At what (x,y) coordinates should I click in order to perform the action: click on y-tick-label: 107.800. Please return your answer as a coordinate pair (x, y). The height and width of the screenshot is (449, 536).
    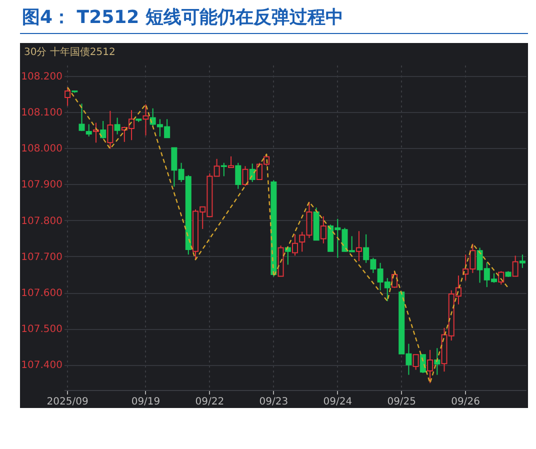
    Looking at the image, I should click on (41, 221).